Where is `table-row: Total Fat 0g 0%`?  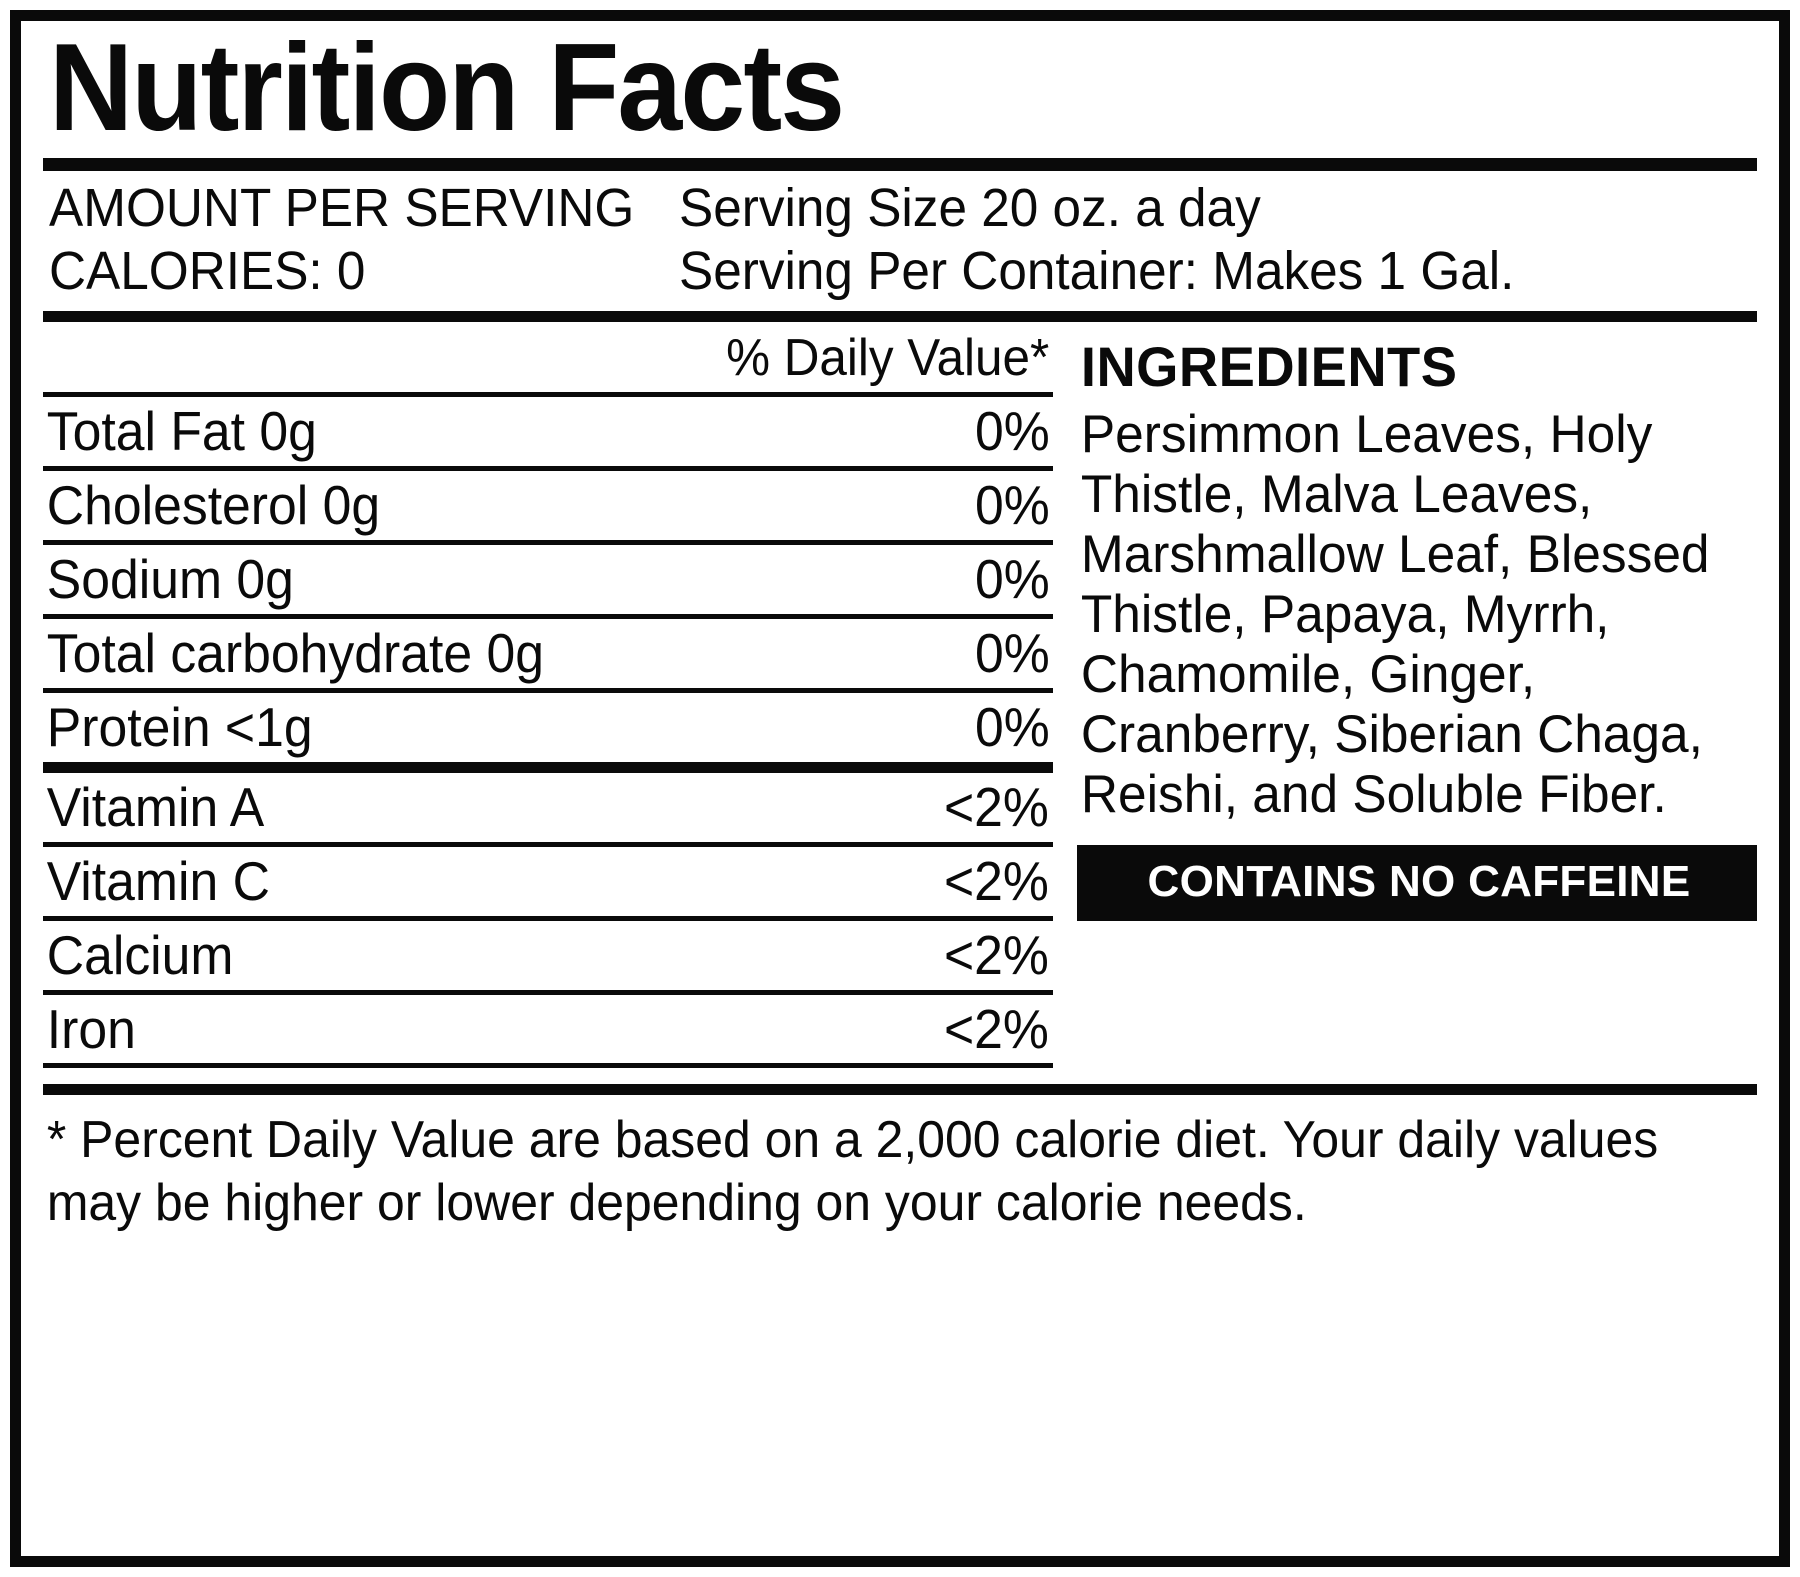 table-row: Total Fat 0g 0% is located at coordinates (548, 429).